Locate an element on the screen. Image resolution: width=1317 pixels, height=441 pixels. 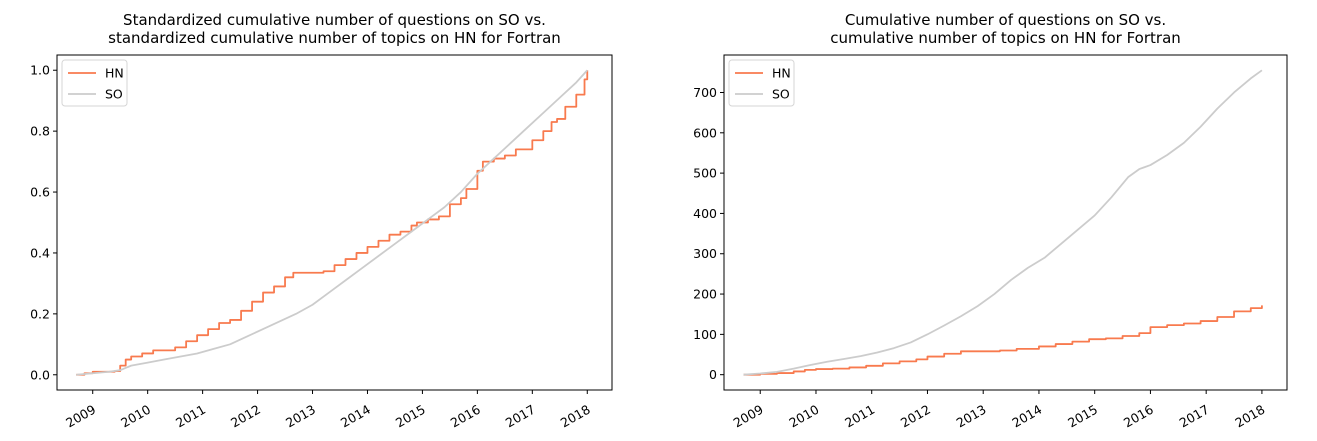
y-tick-label: 1.0 is located at coordinates (40, 70).